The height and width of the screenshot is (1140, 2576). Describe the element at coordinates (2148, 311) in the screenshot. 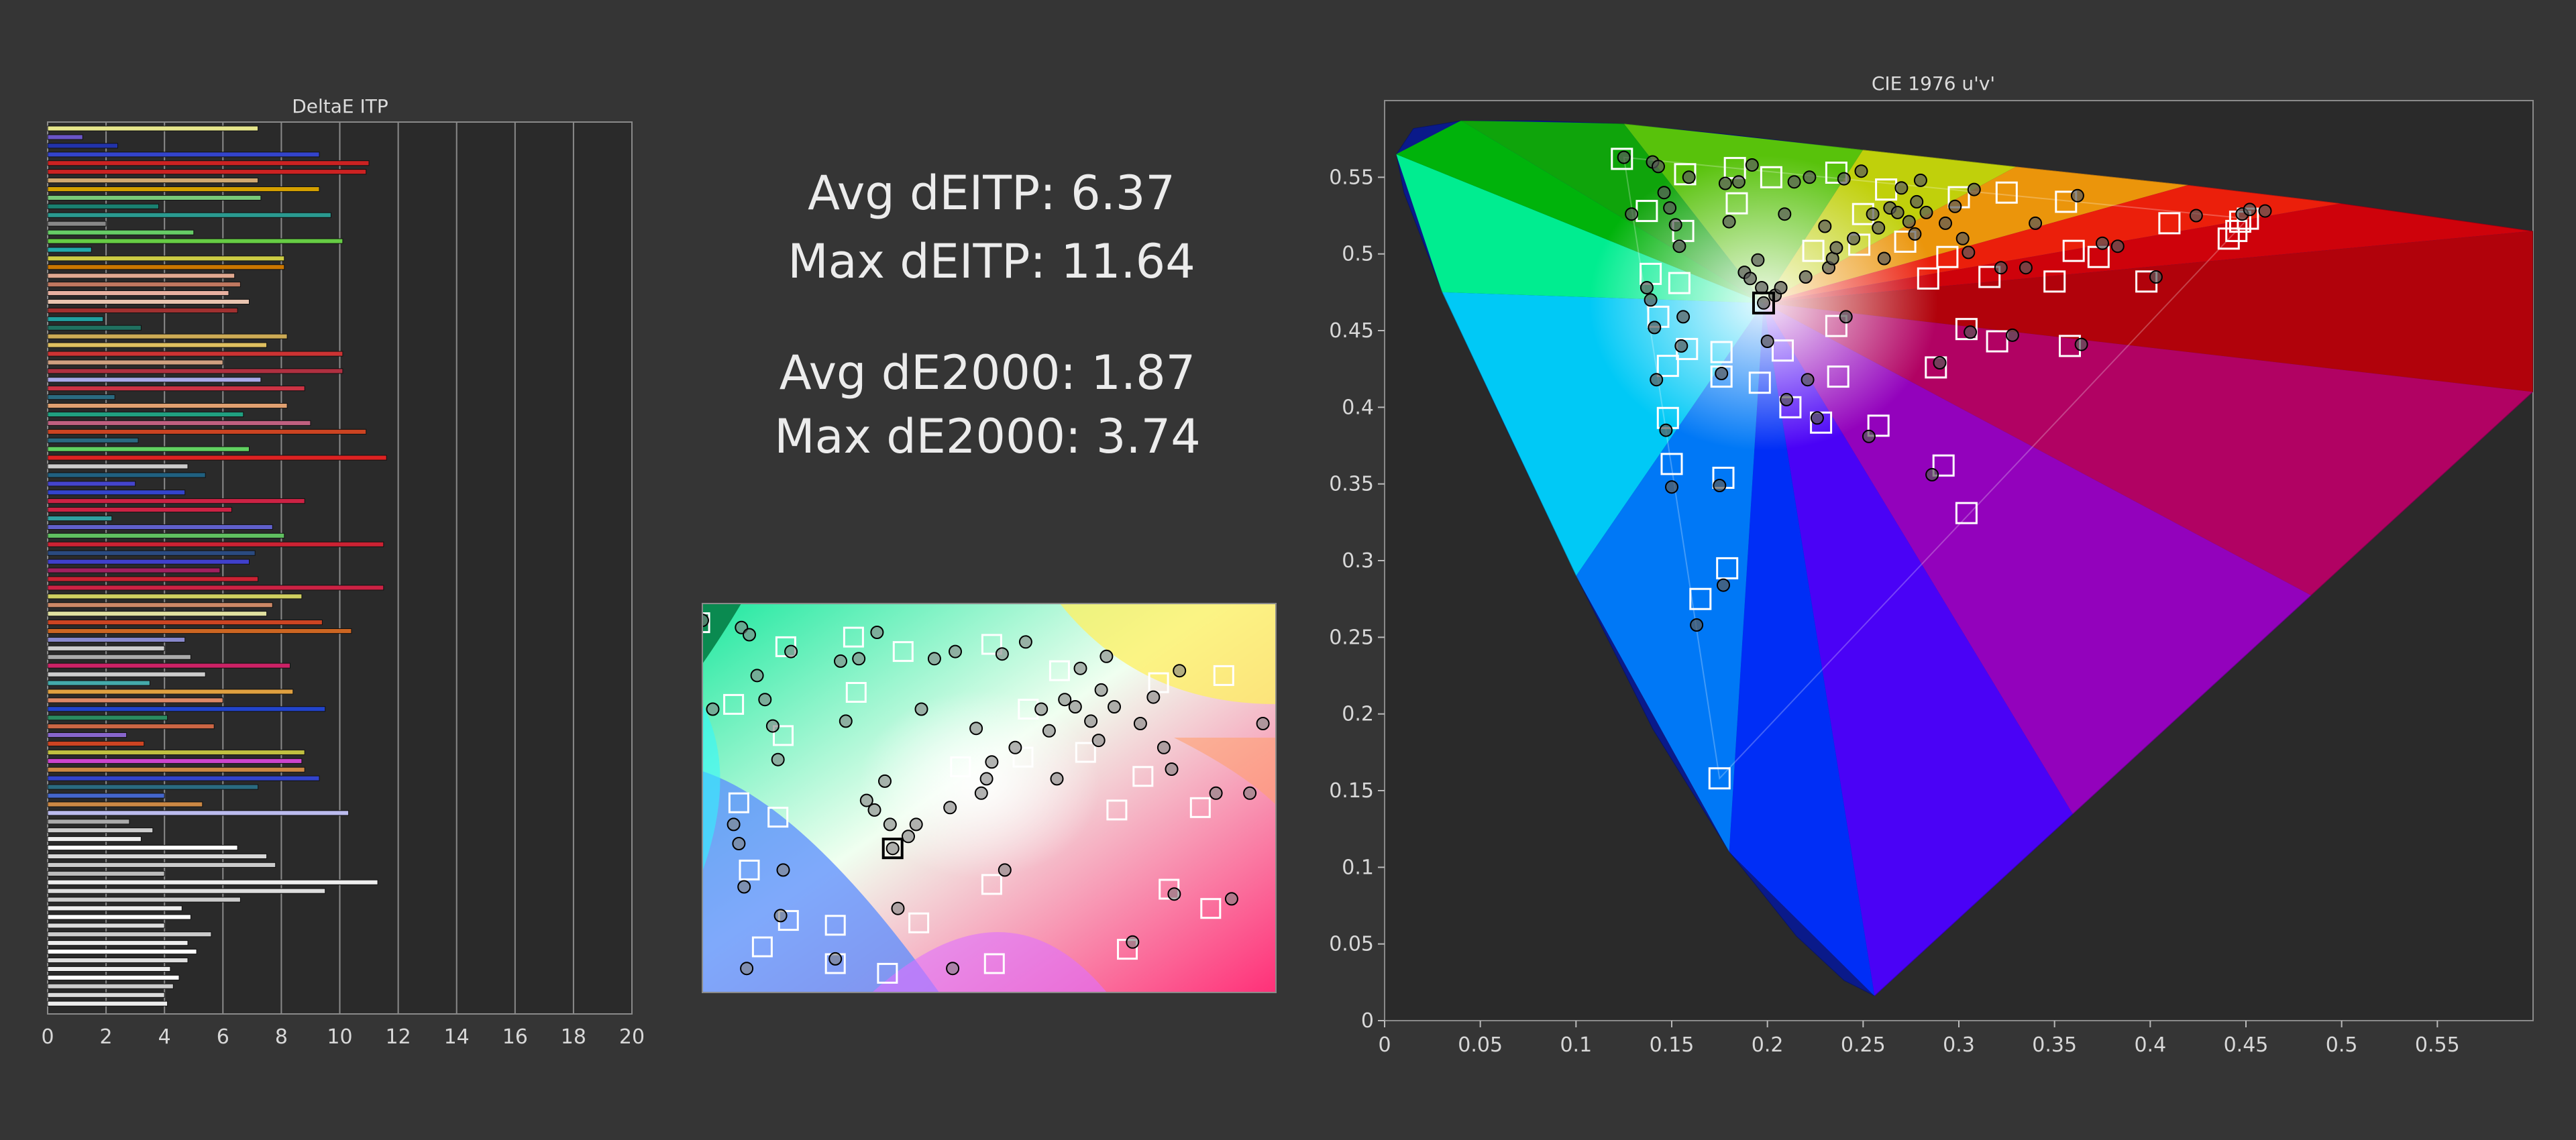

I see `locus-color-fan` at that location.